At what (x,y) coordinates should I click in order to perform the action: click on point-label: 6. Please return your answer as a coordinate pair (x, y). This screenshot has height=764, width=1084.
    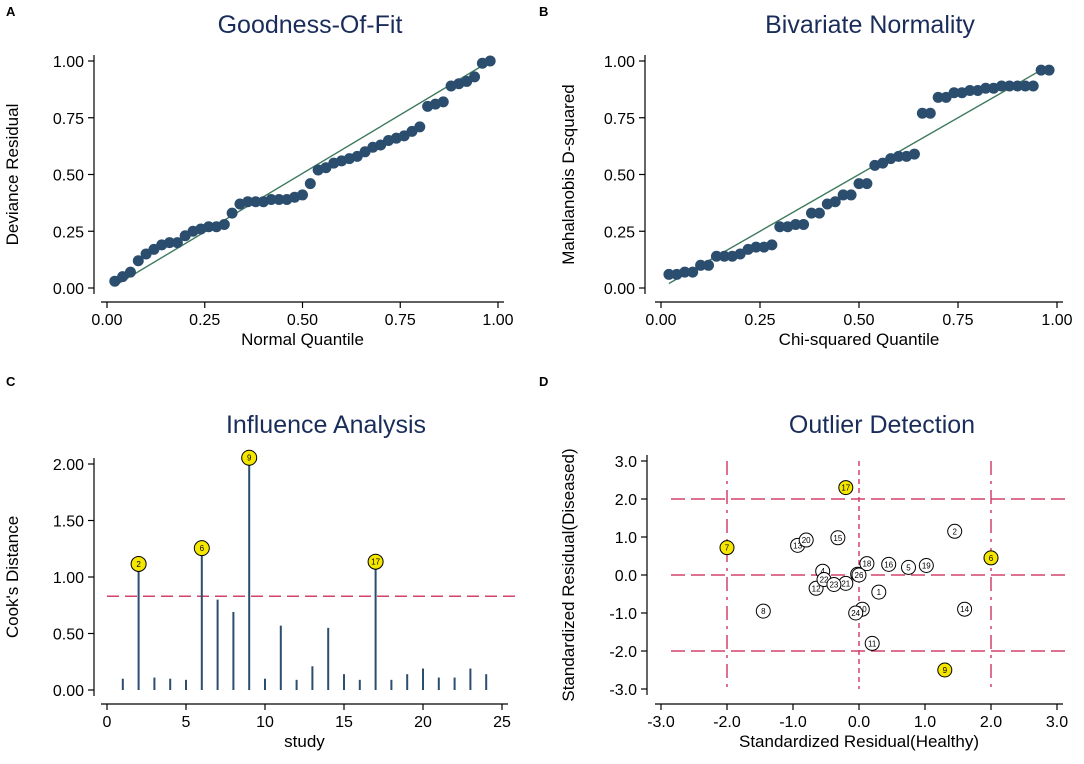
    Looking at the image, I should click on (991, 558).